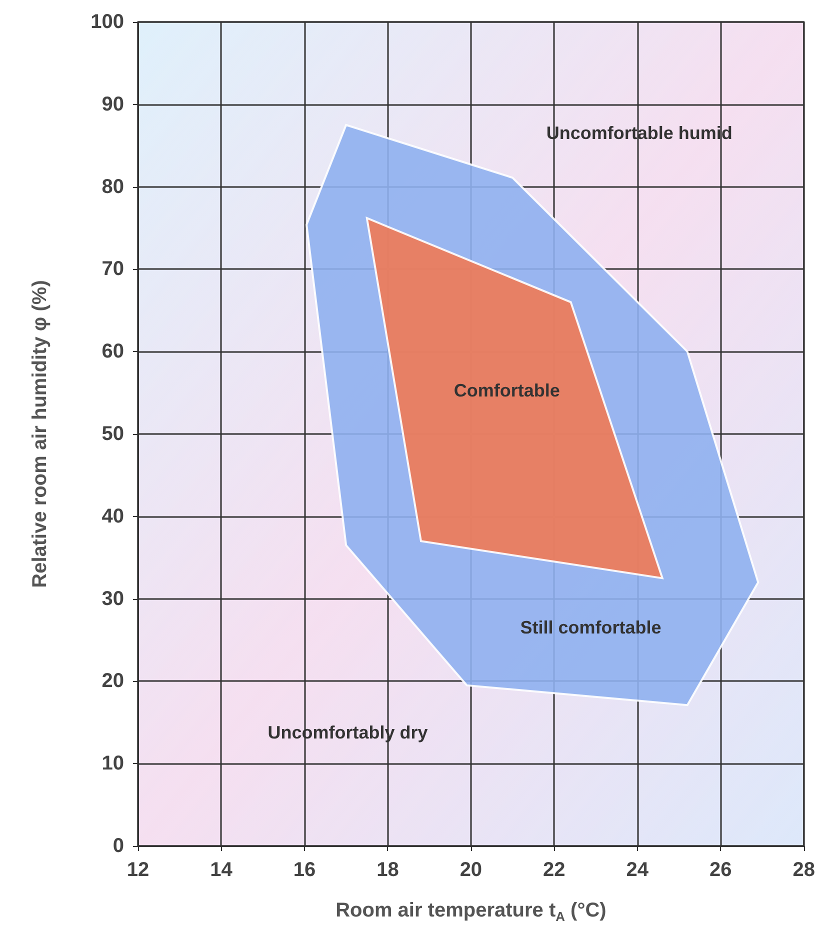  Describe the element at coordinates (471, 870) in the screenshot. I see `x-tick-label: 20` at that location.